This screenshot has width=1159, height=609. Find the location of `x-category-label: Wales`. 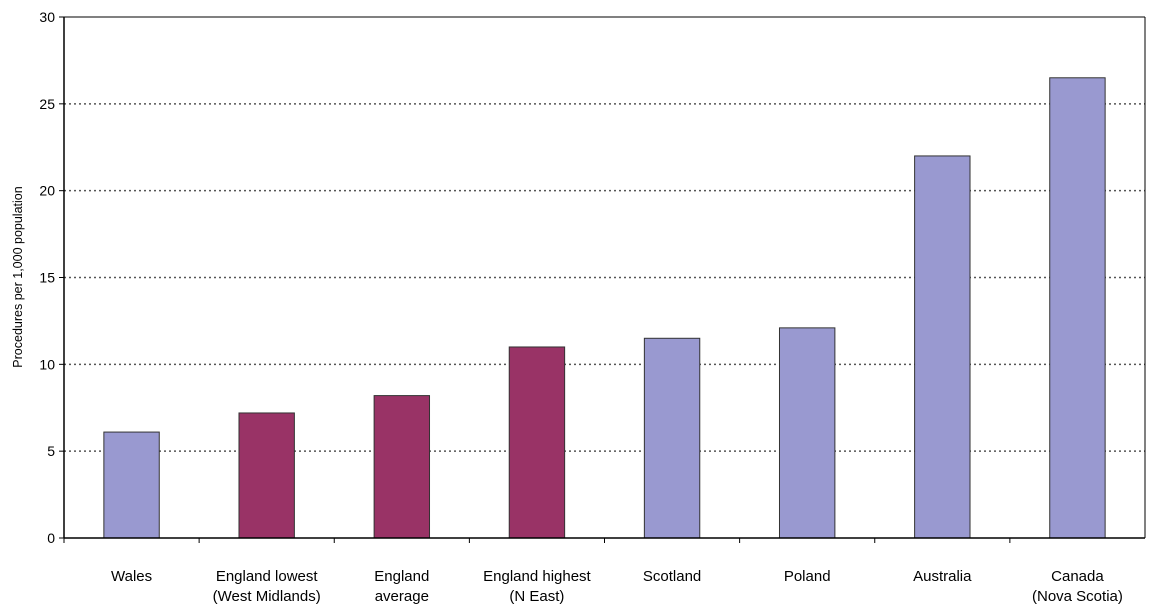

x-category-label: Wales is located at coordinates (131, 576).